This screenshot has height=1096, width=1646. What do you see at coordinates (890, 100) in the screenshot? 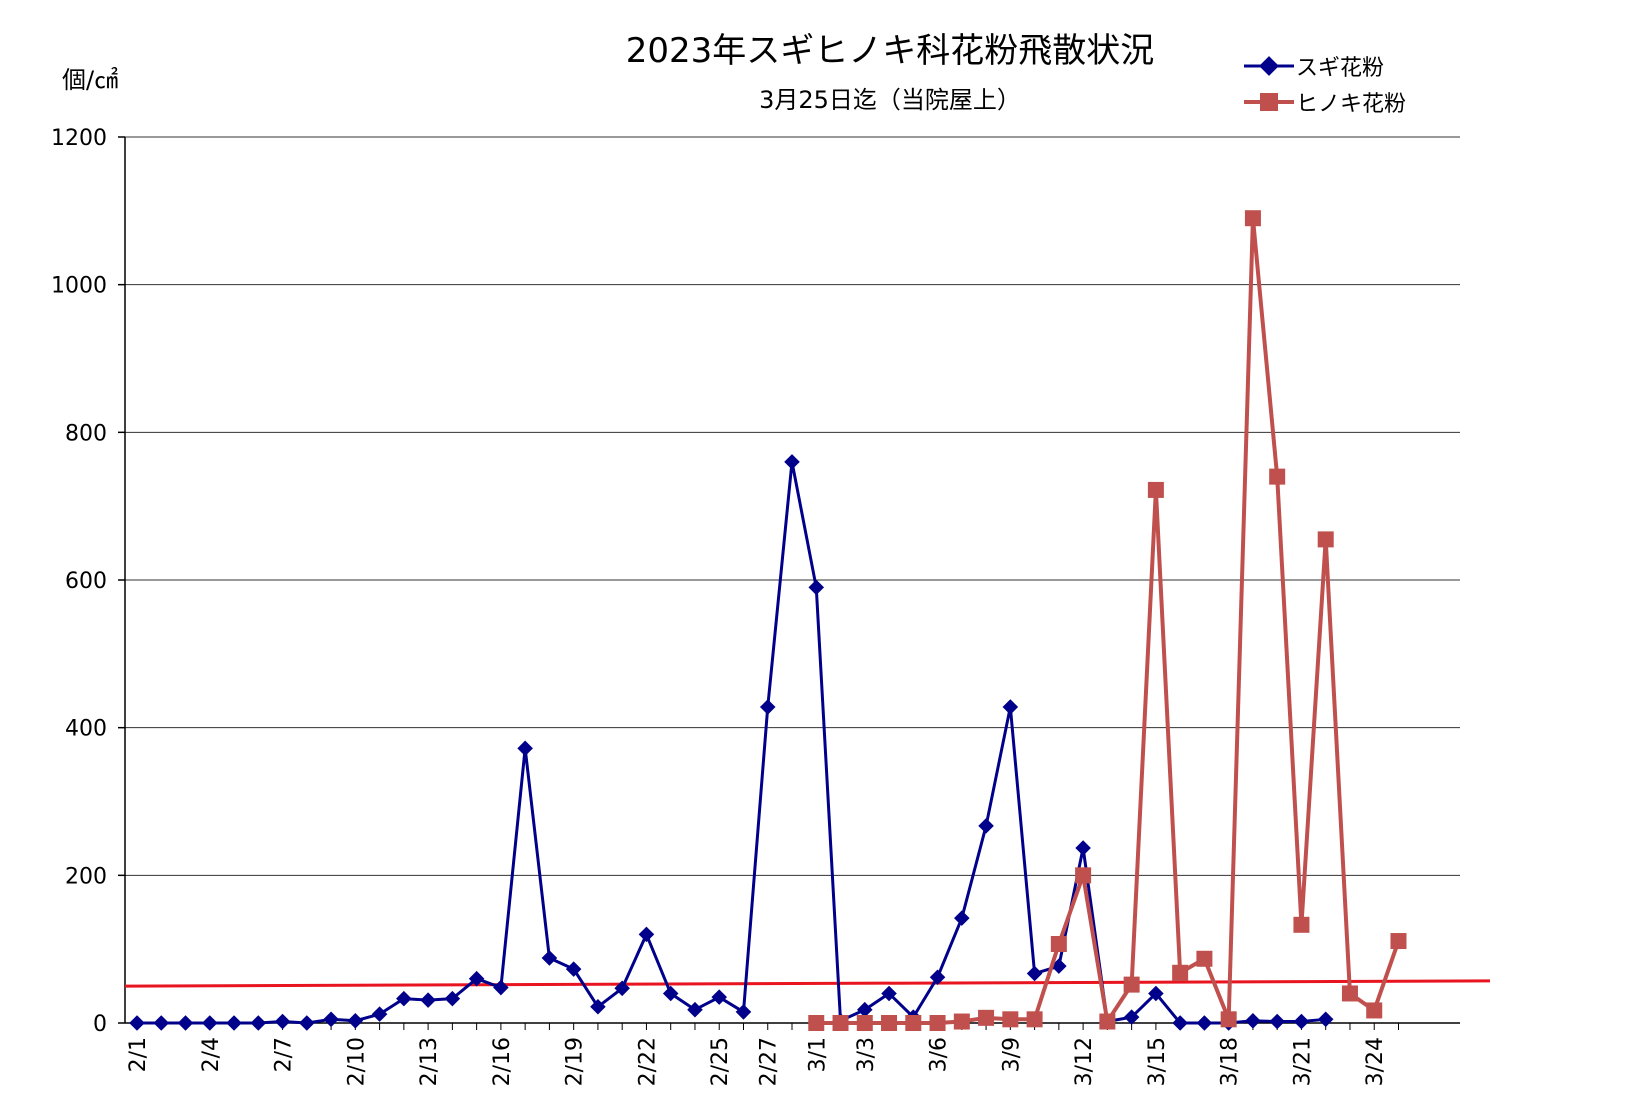
I see `chart-subtitle: 3月25日迄（当院屋上）` at bounding box center [890, 100].